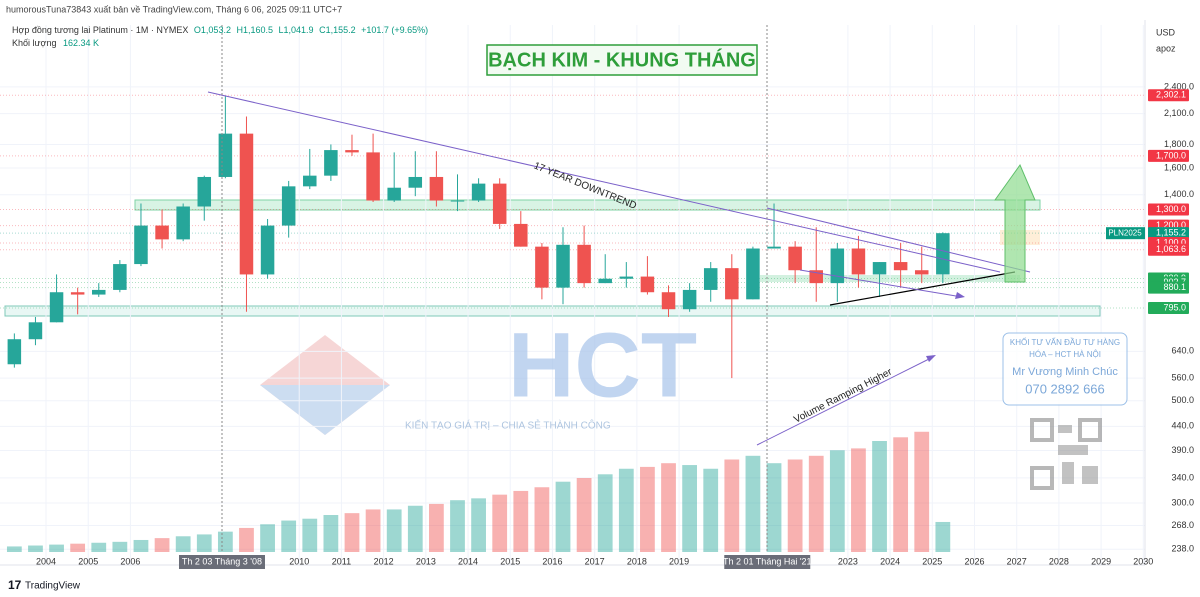  What do you see at coordinates (881, 283) in the screenshot?
I see `arrow-line` at bounding box center [881, 283].